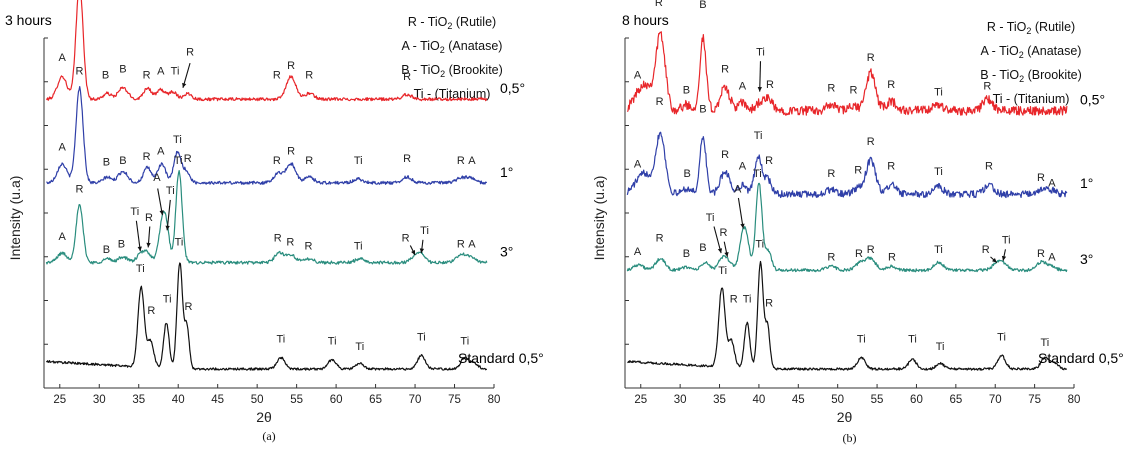 The width and height of the screenshot is (1144, 452). What do you see at coordinates (995, 400) in the screenshot?
I see `x-tick-label: 70` at bounding box center [995, 400].